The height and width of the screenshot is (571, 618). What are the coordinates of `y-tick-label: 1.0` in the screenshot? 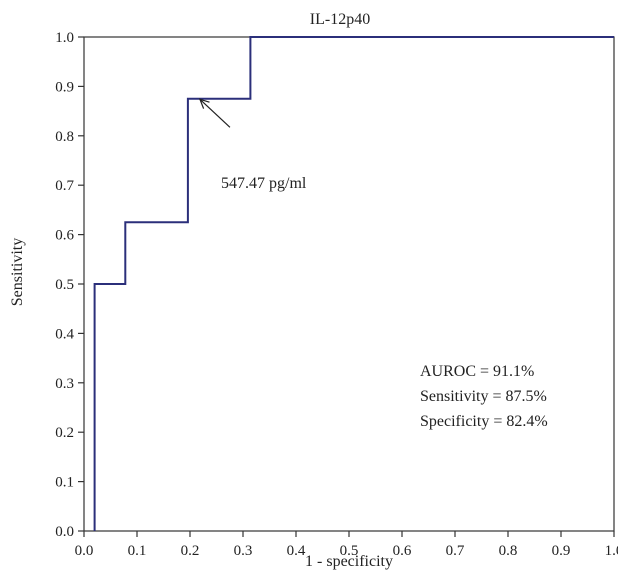 It's located at (64, 38).